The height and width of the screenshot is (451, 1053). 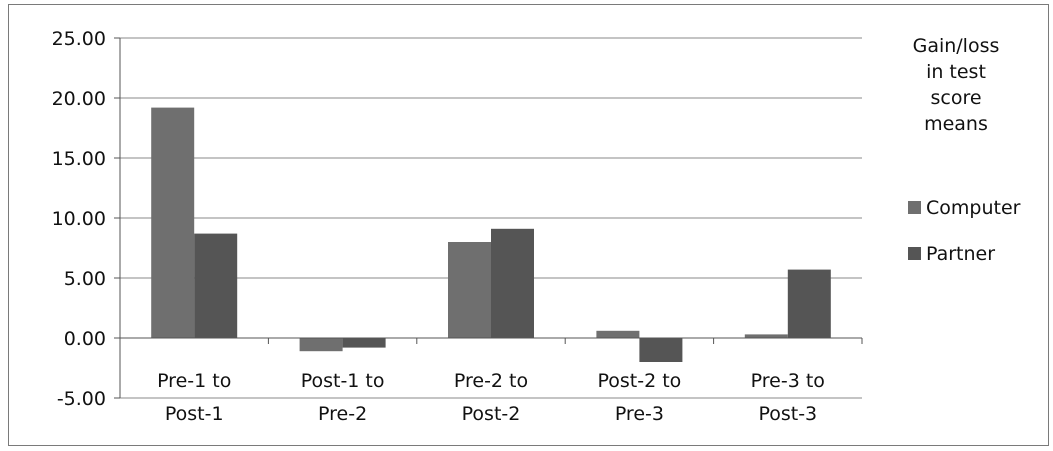 I want to click on legend-label-computer: Computer, so click(x=973, y=208).